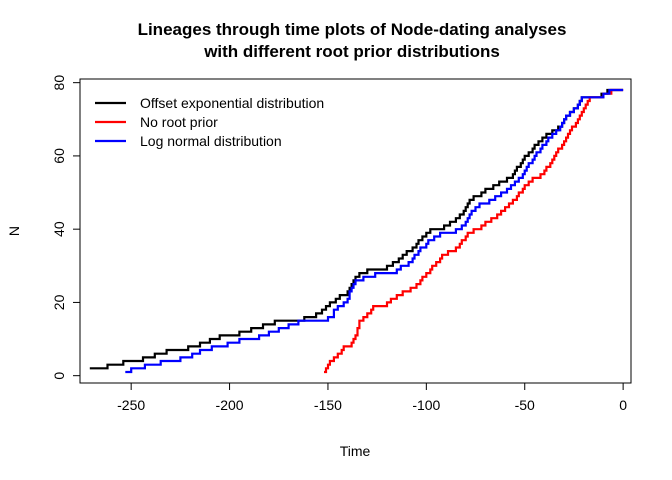 The height and width of the screenshot is (480, 672). Describe the element at coordinates (328, 405) in the screenshot. I see `x-tick-label: -150` at that location.